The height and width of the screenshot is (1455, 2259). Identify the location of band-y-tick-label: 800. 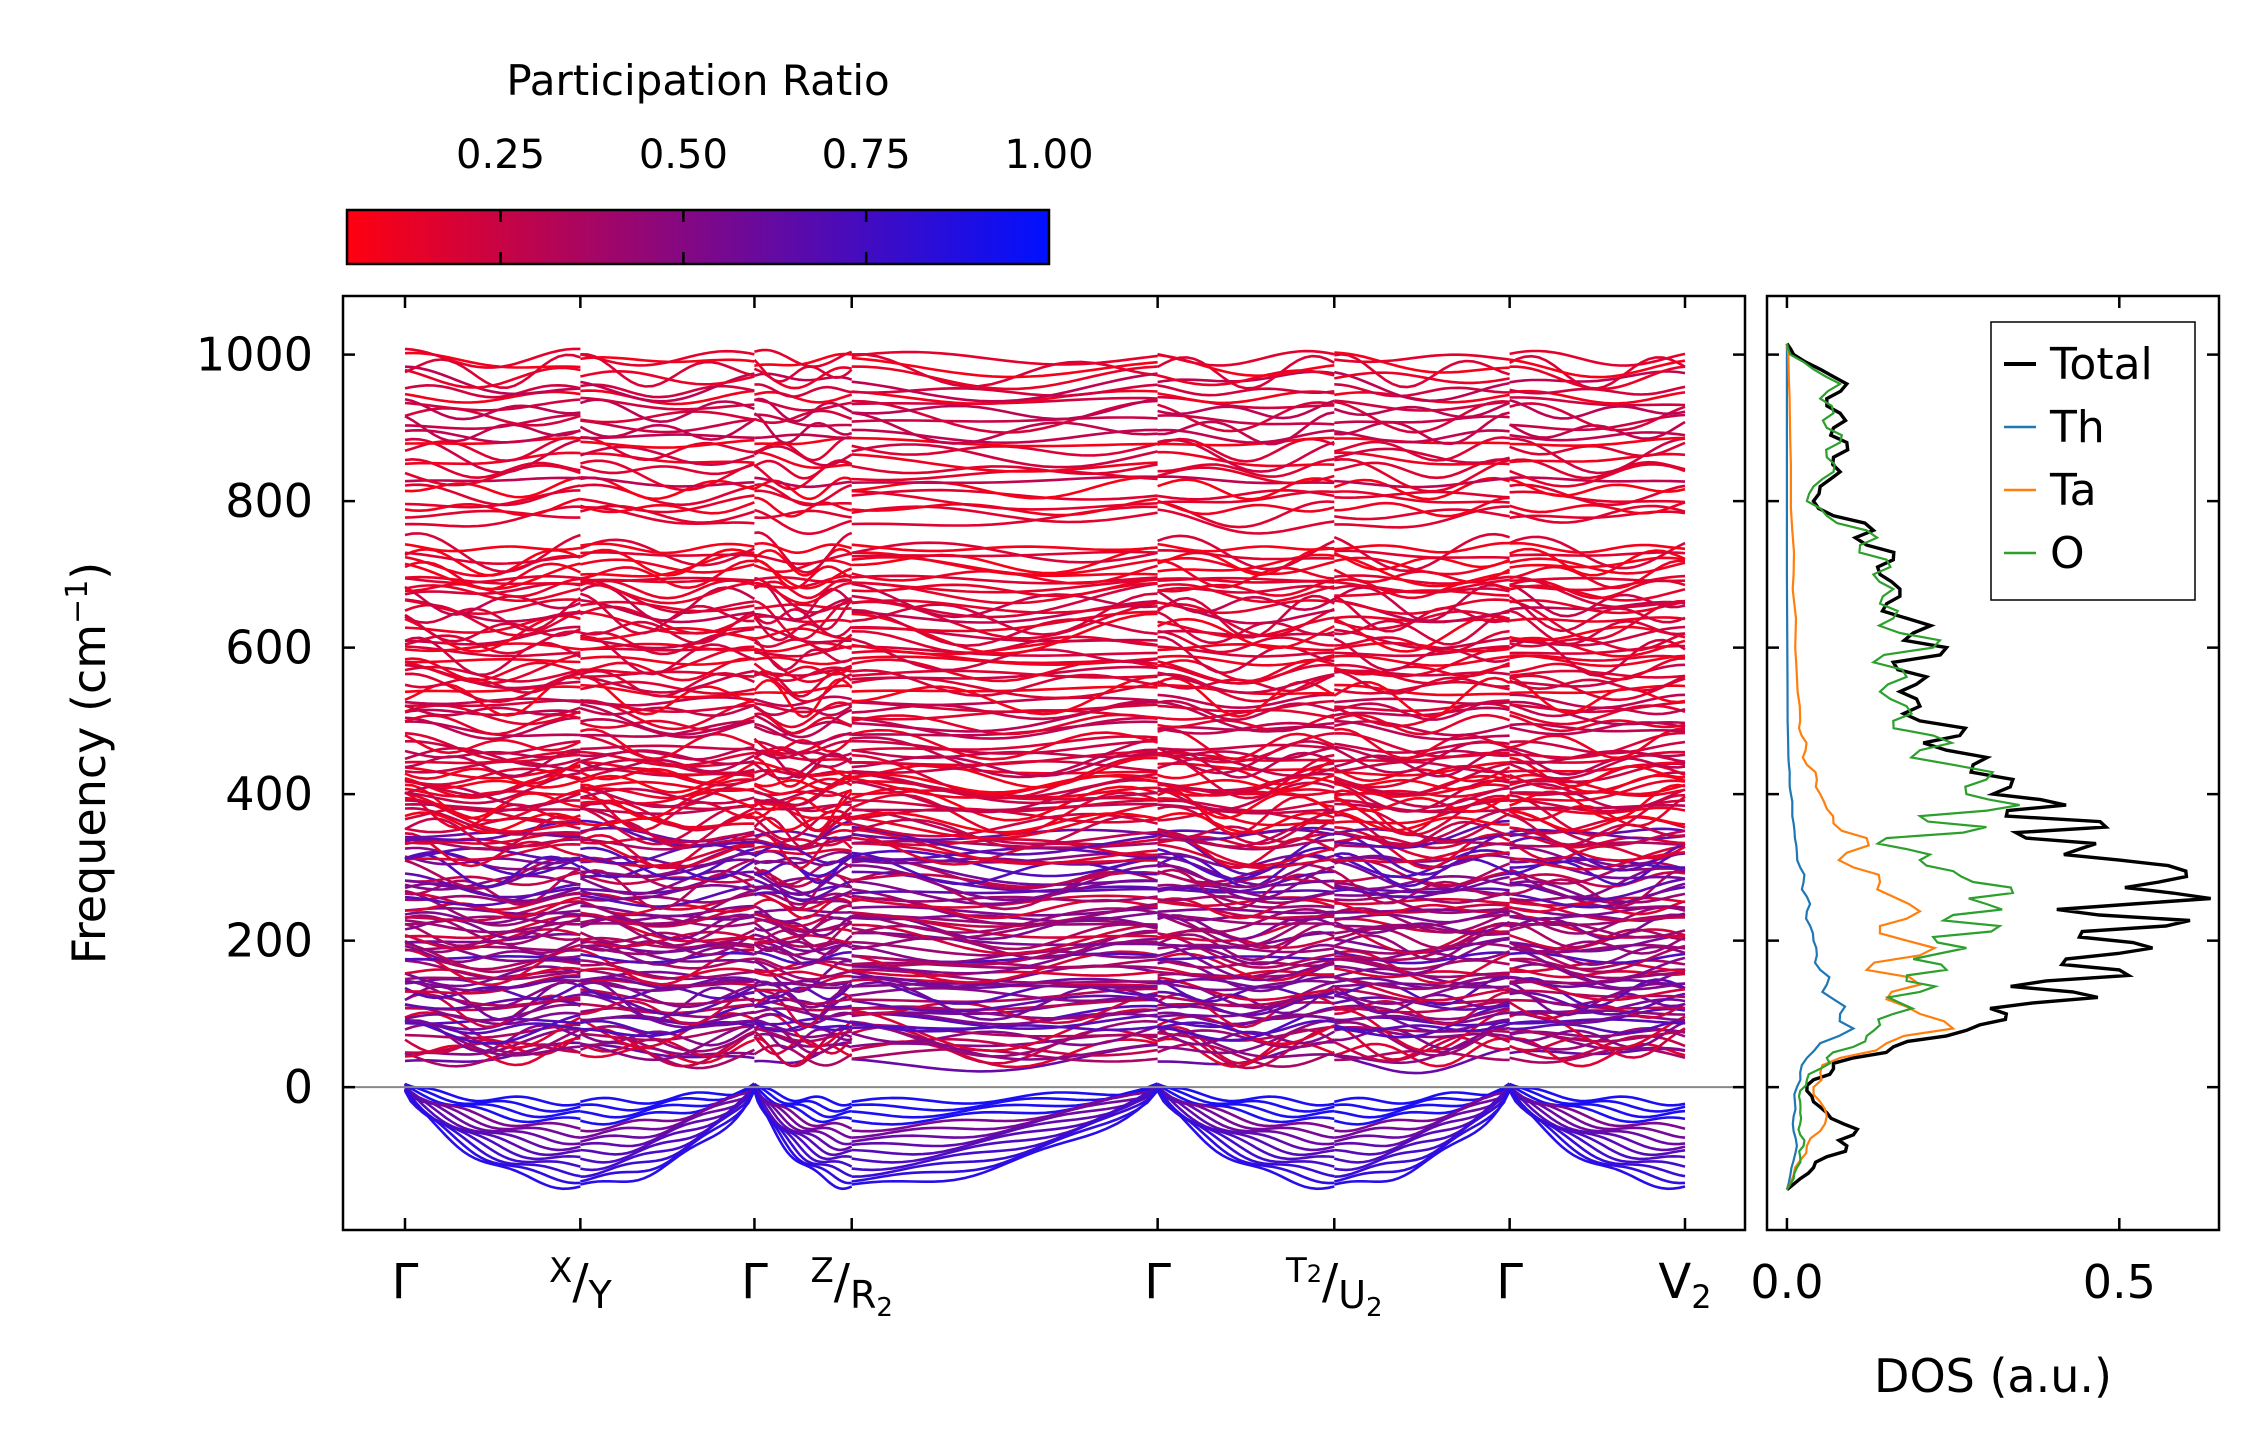
(269, 501).